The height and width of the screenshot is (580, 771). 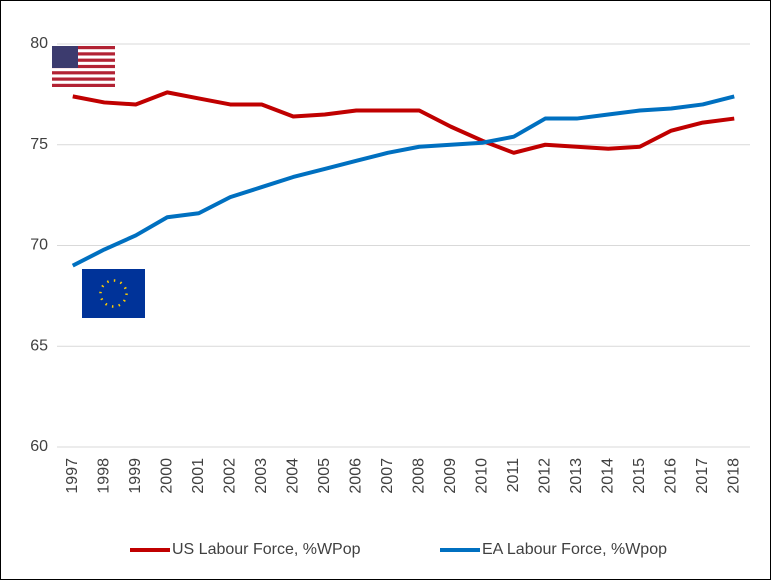 What do you see at coordinates (733, 476) in the screenshot?
I see `x-tick-label: 2018` at bounding box center [733, 476].